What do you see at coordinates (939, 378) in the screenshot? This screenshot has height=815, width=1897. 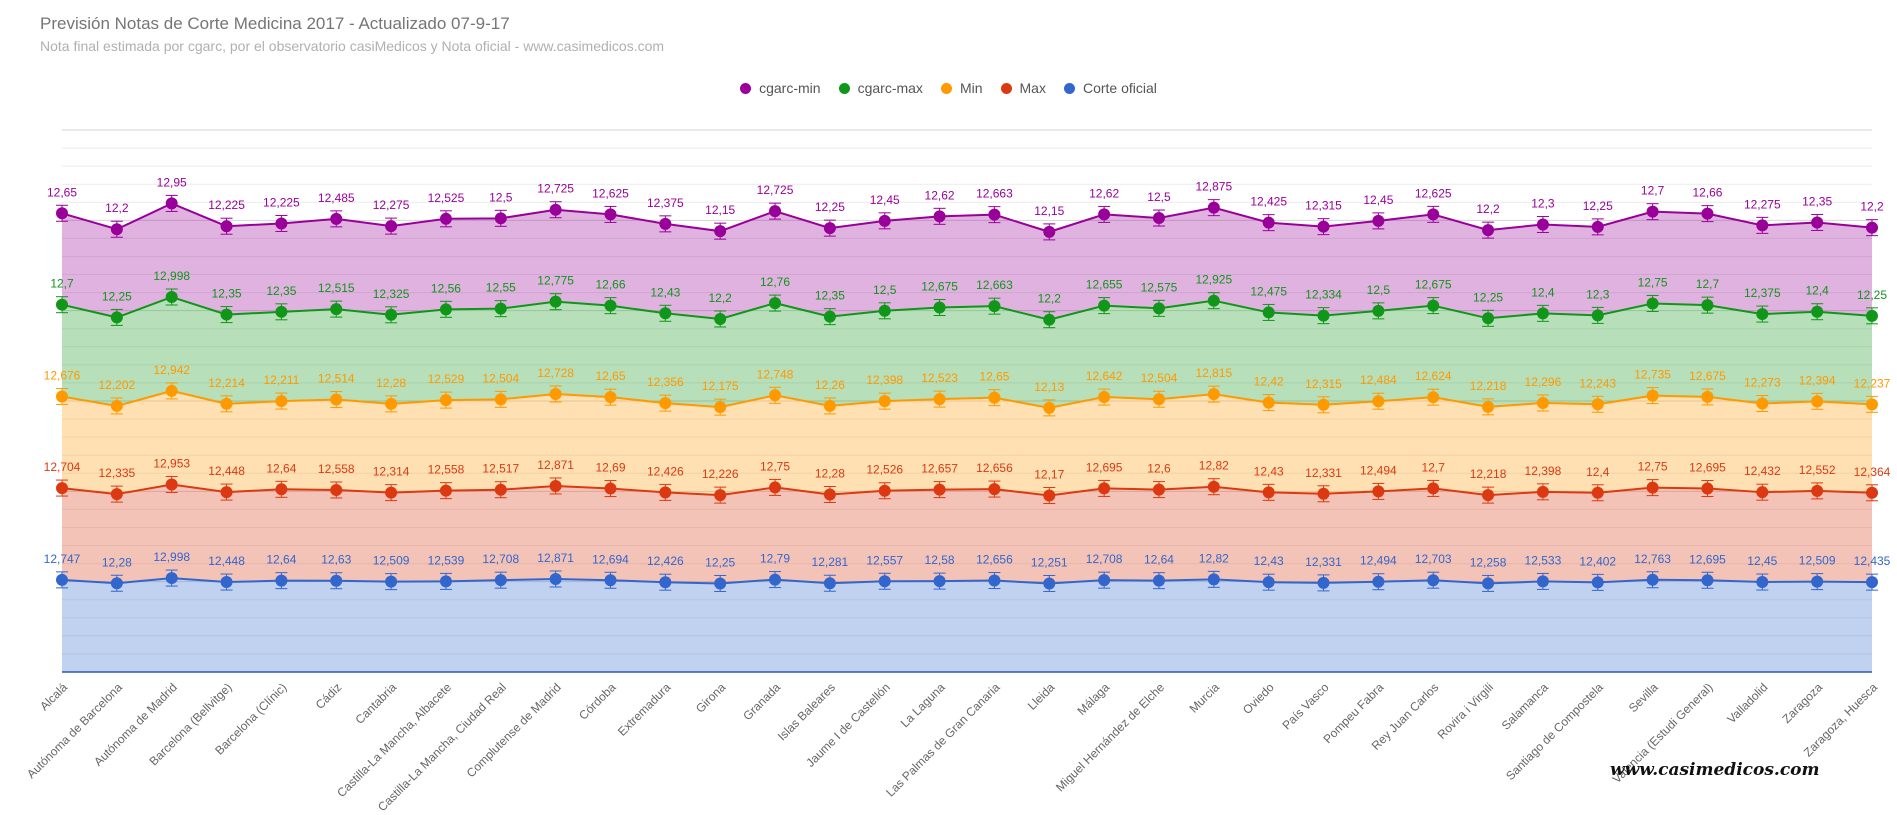 I see `data-label: 12,523` at bounding box center [939, 378].